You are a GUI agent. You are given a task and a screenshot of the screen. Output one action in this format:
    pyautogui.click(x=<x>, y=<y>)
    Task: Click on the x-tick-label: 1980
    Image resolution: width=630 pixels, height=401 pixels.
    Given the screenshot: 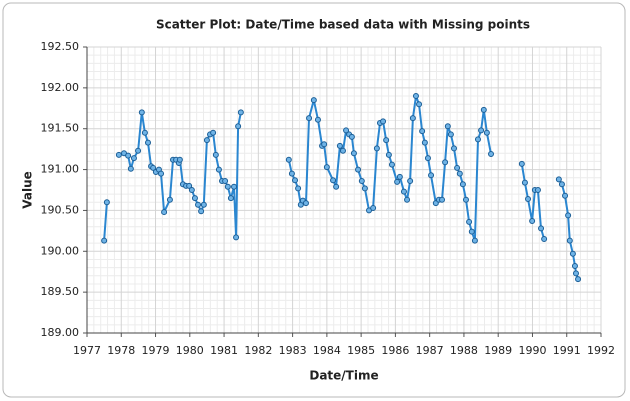 What is the action you would take?
    pyautogui.click(x=190, y=350)
    